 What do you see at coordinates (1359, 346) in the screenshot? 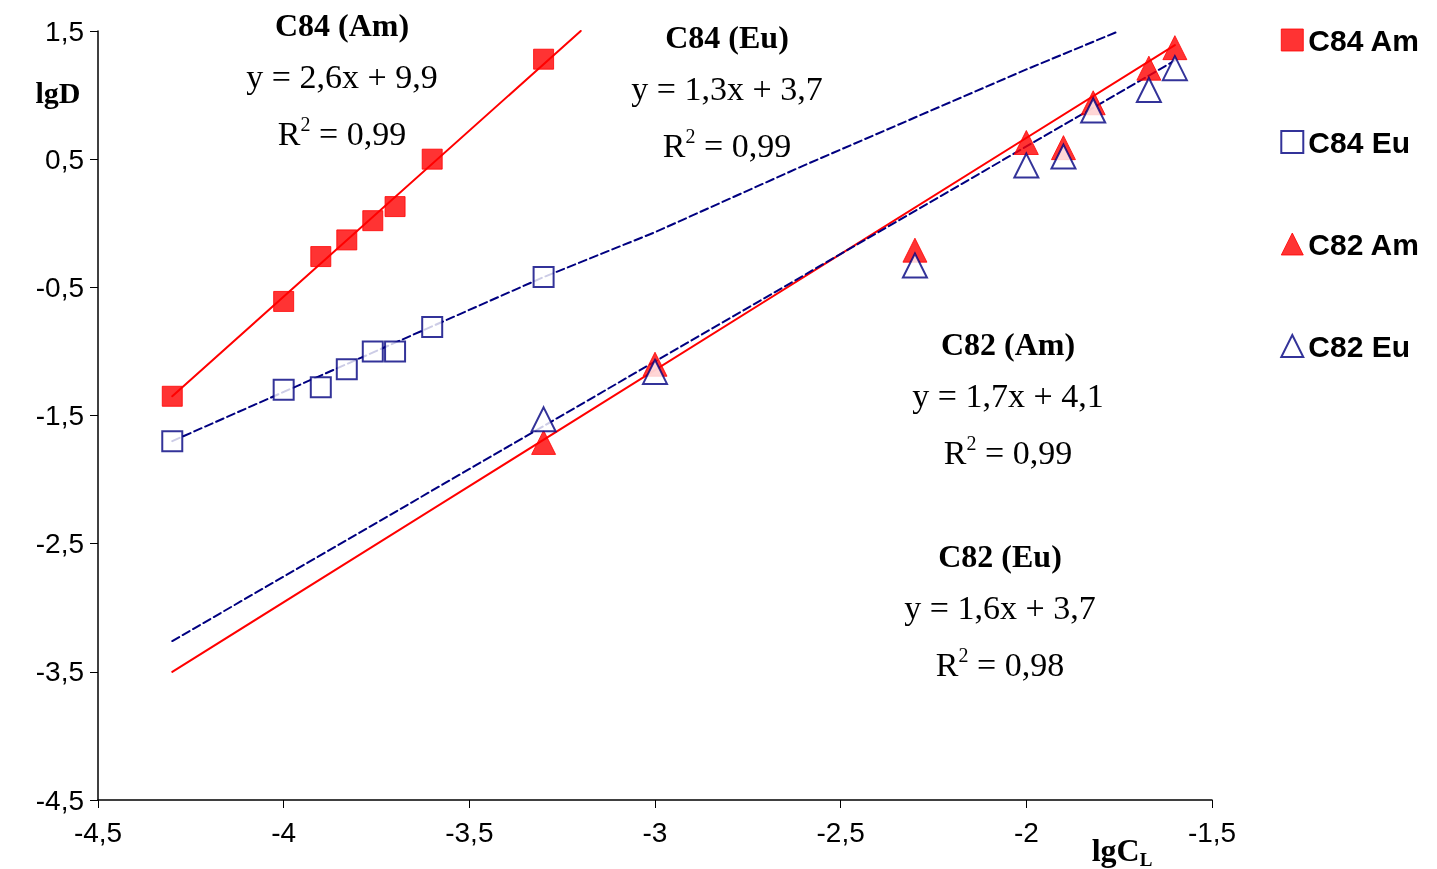
I see `legend-label: C82 Eu` at bounding box center [1359, 346].